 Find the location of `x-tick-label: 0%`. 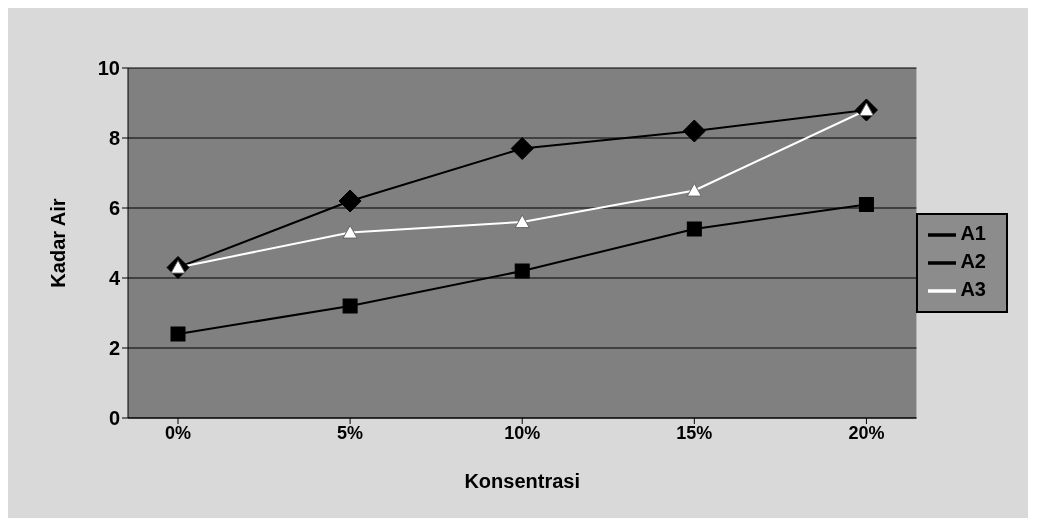

x-tick-label: 0% is located at coordinates (178, 432).